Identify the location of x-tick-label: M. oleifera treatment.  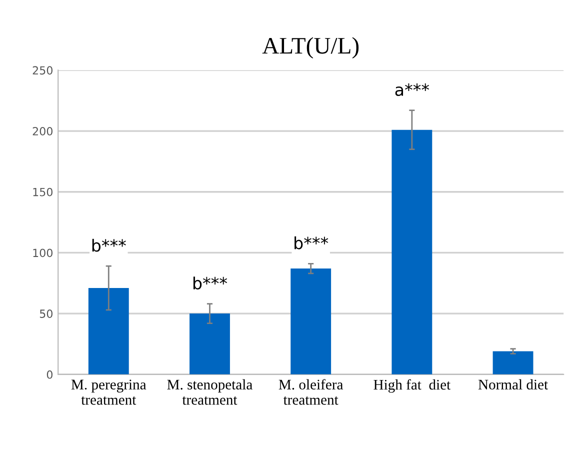
(311, 392).